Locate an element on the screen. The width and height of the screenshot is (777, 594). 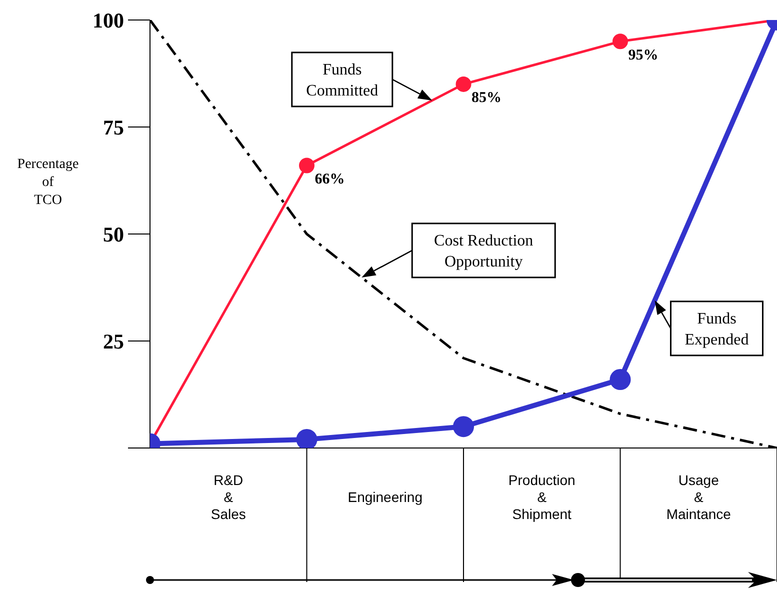
text: R&D & Sales is located at coordinates (228, 497).